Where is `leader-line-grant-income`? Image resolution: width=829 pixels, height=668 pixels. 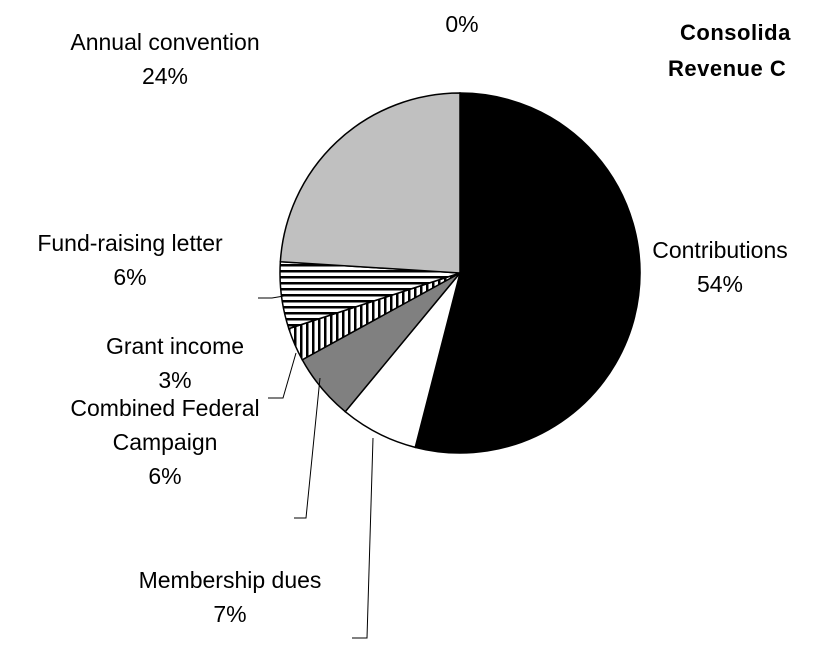
leader-line-grant-income is located at coordinates (282, 375).